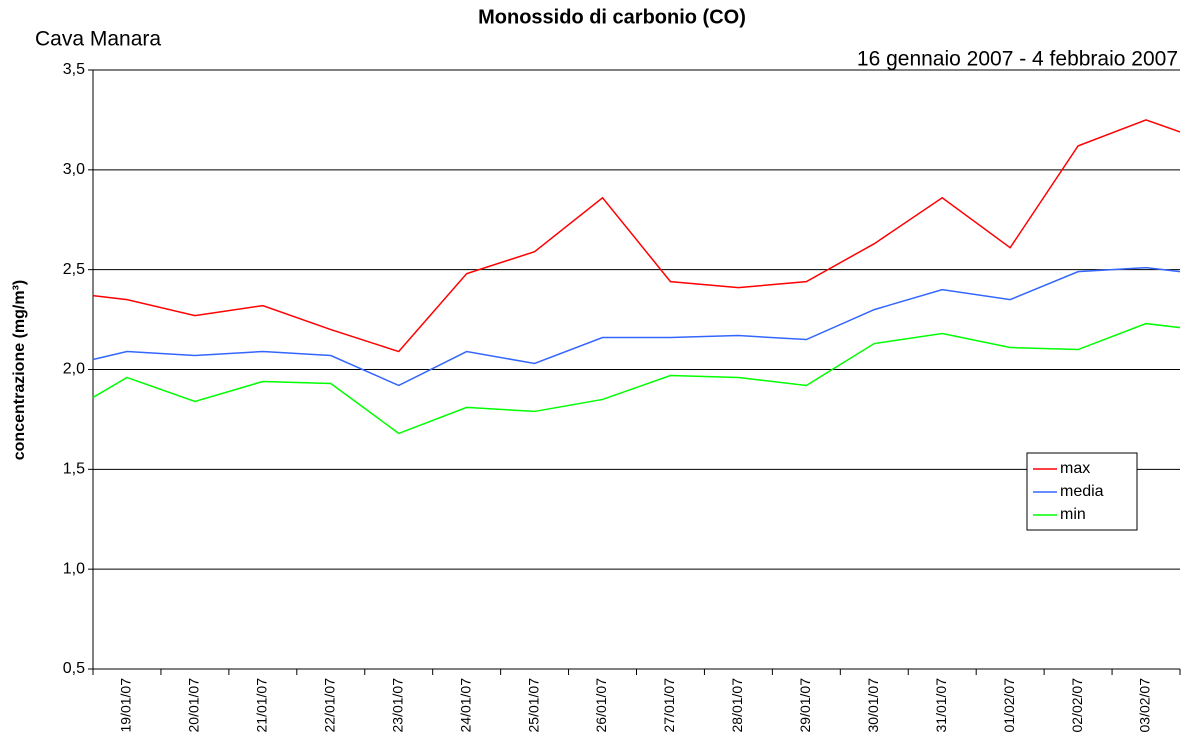  Describe the element at coordinates (1082, 491) in the screenshot. I see `legend-label: media` at that location.